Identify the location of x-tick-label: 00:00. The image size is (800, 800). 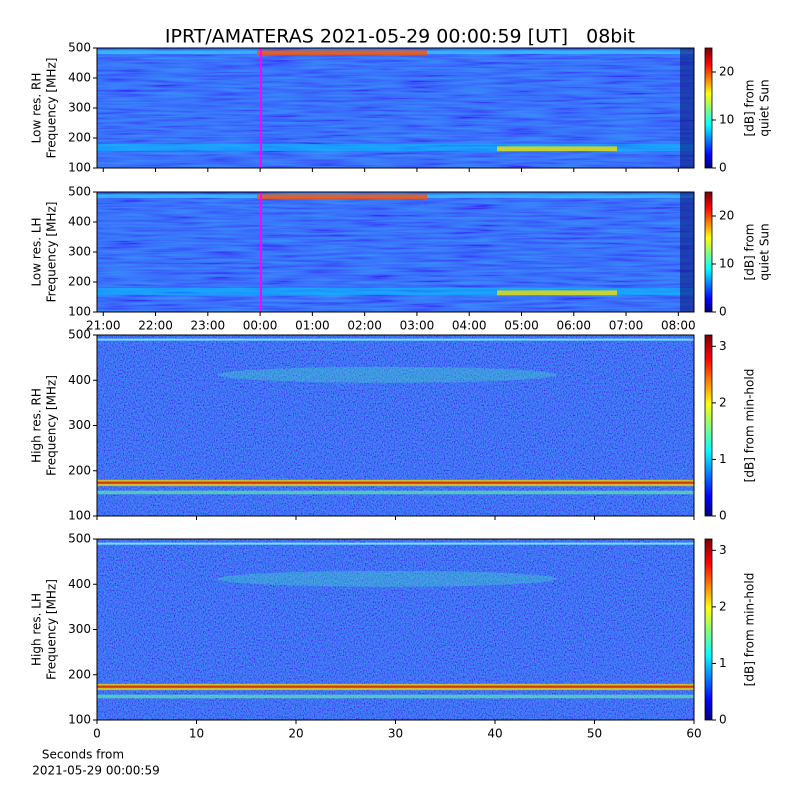
(260, 326).